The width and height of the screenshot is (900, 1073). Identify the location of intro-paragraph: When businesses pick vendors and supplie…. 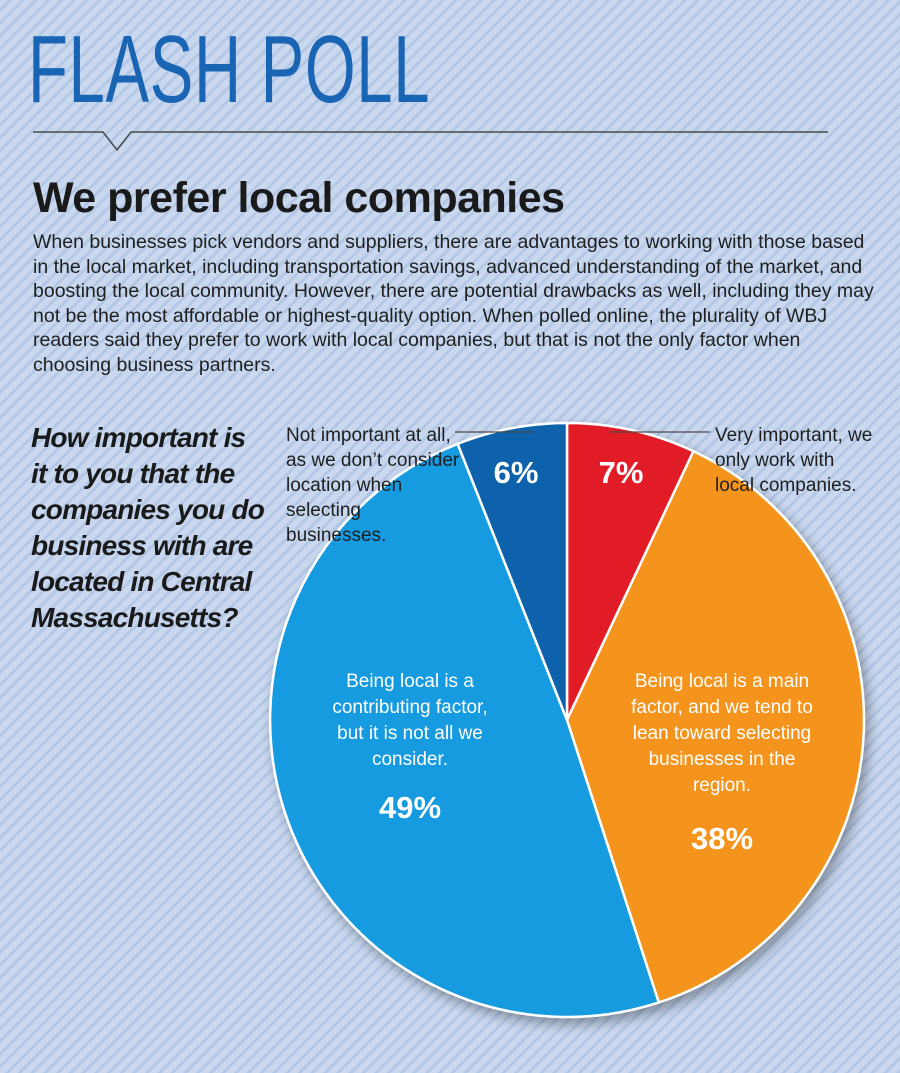
(453, 303).